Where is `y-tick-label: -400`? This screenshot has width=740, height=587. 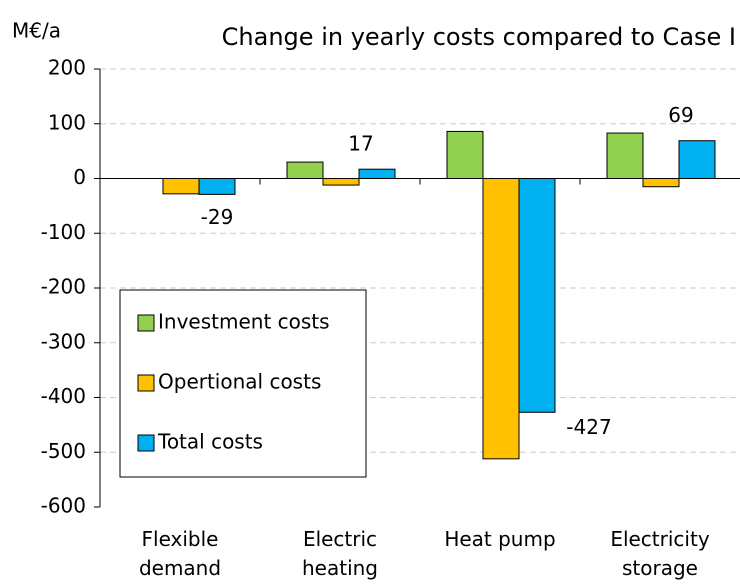 y-tick-label: -400 is located at coordinates (63, 396).